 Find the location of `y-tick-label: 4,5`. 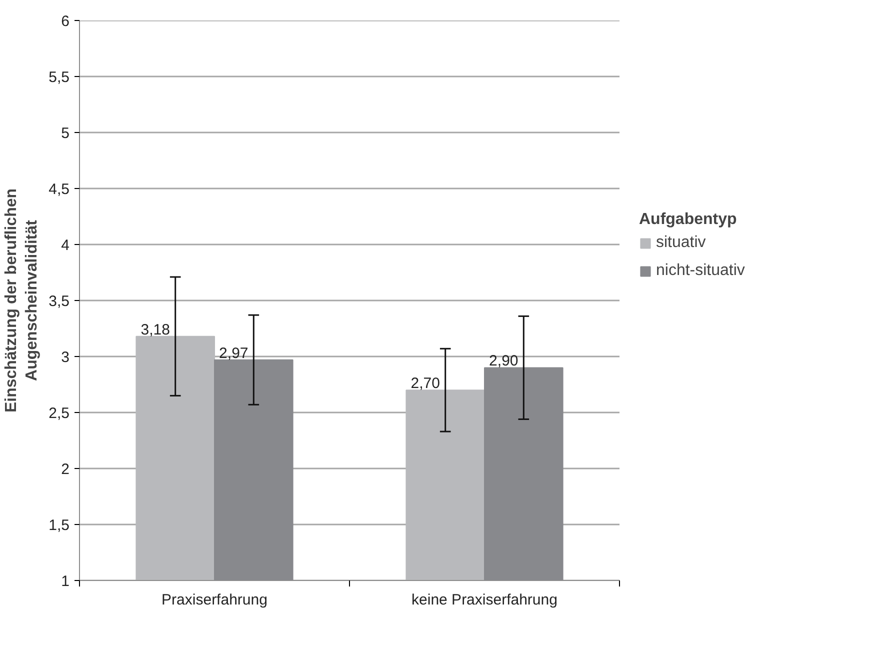

y-tick-label: 4,5 is located at coordinates (59, 189).